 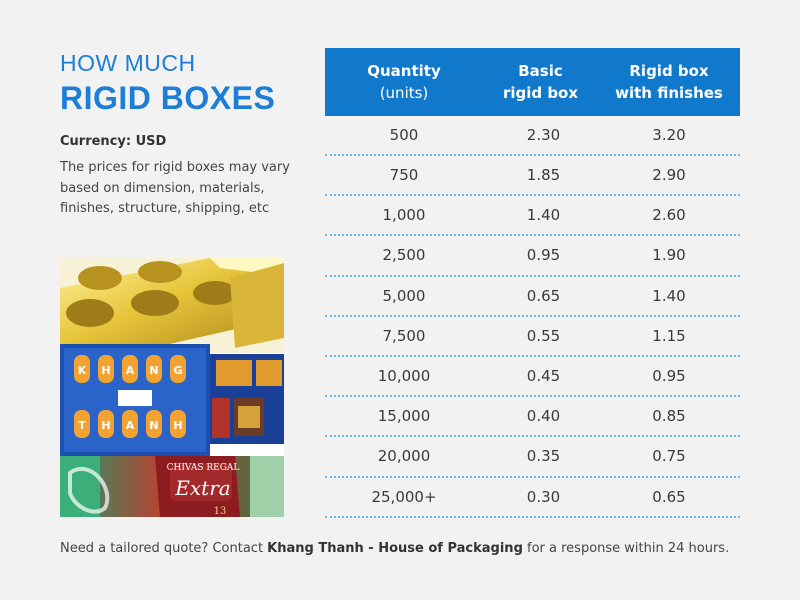 What do you see at coordinates (543, 295) in the screenshot?
I see `cell-basic-price: 0.65` at bounding box center [543, 295].